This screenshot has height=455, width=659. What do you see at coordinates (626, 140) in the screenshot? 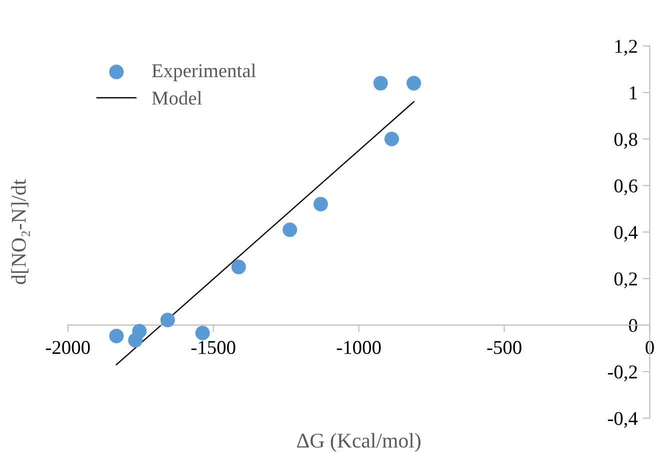
I see `y-tick-label: 0,8` at bounding box center [626, 140].